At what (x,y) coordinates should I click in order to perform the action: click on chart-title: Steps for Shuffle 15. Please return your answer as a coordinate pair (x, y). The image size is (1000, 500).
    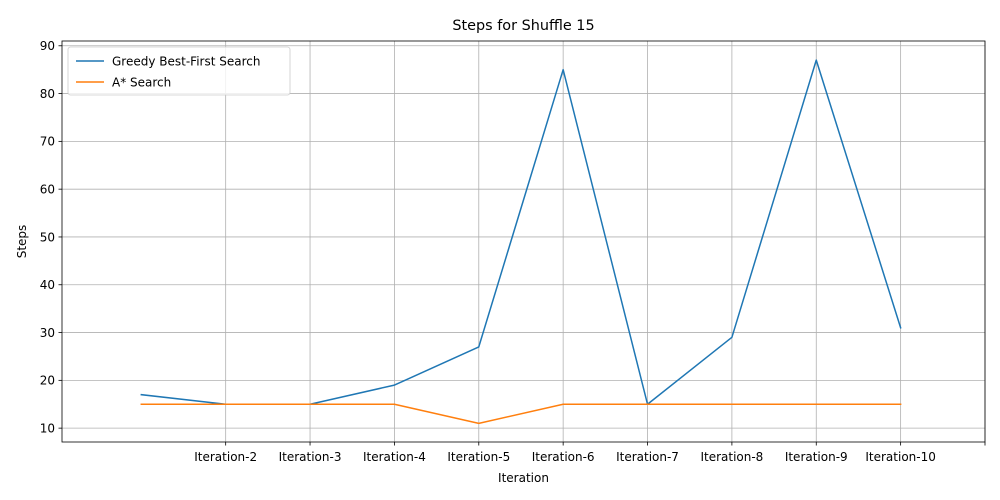
    Looking at the image, I should click on (523, 26).